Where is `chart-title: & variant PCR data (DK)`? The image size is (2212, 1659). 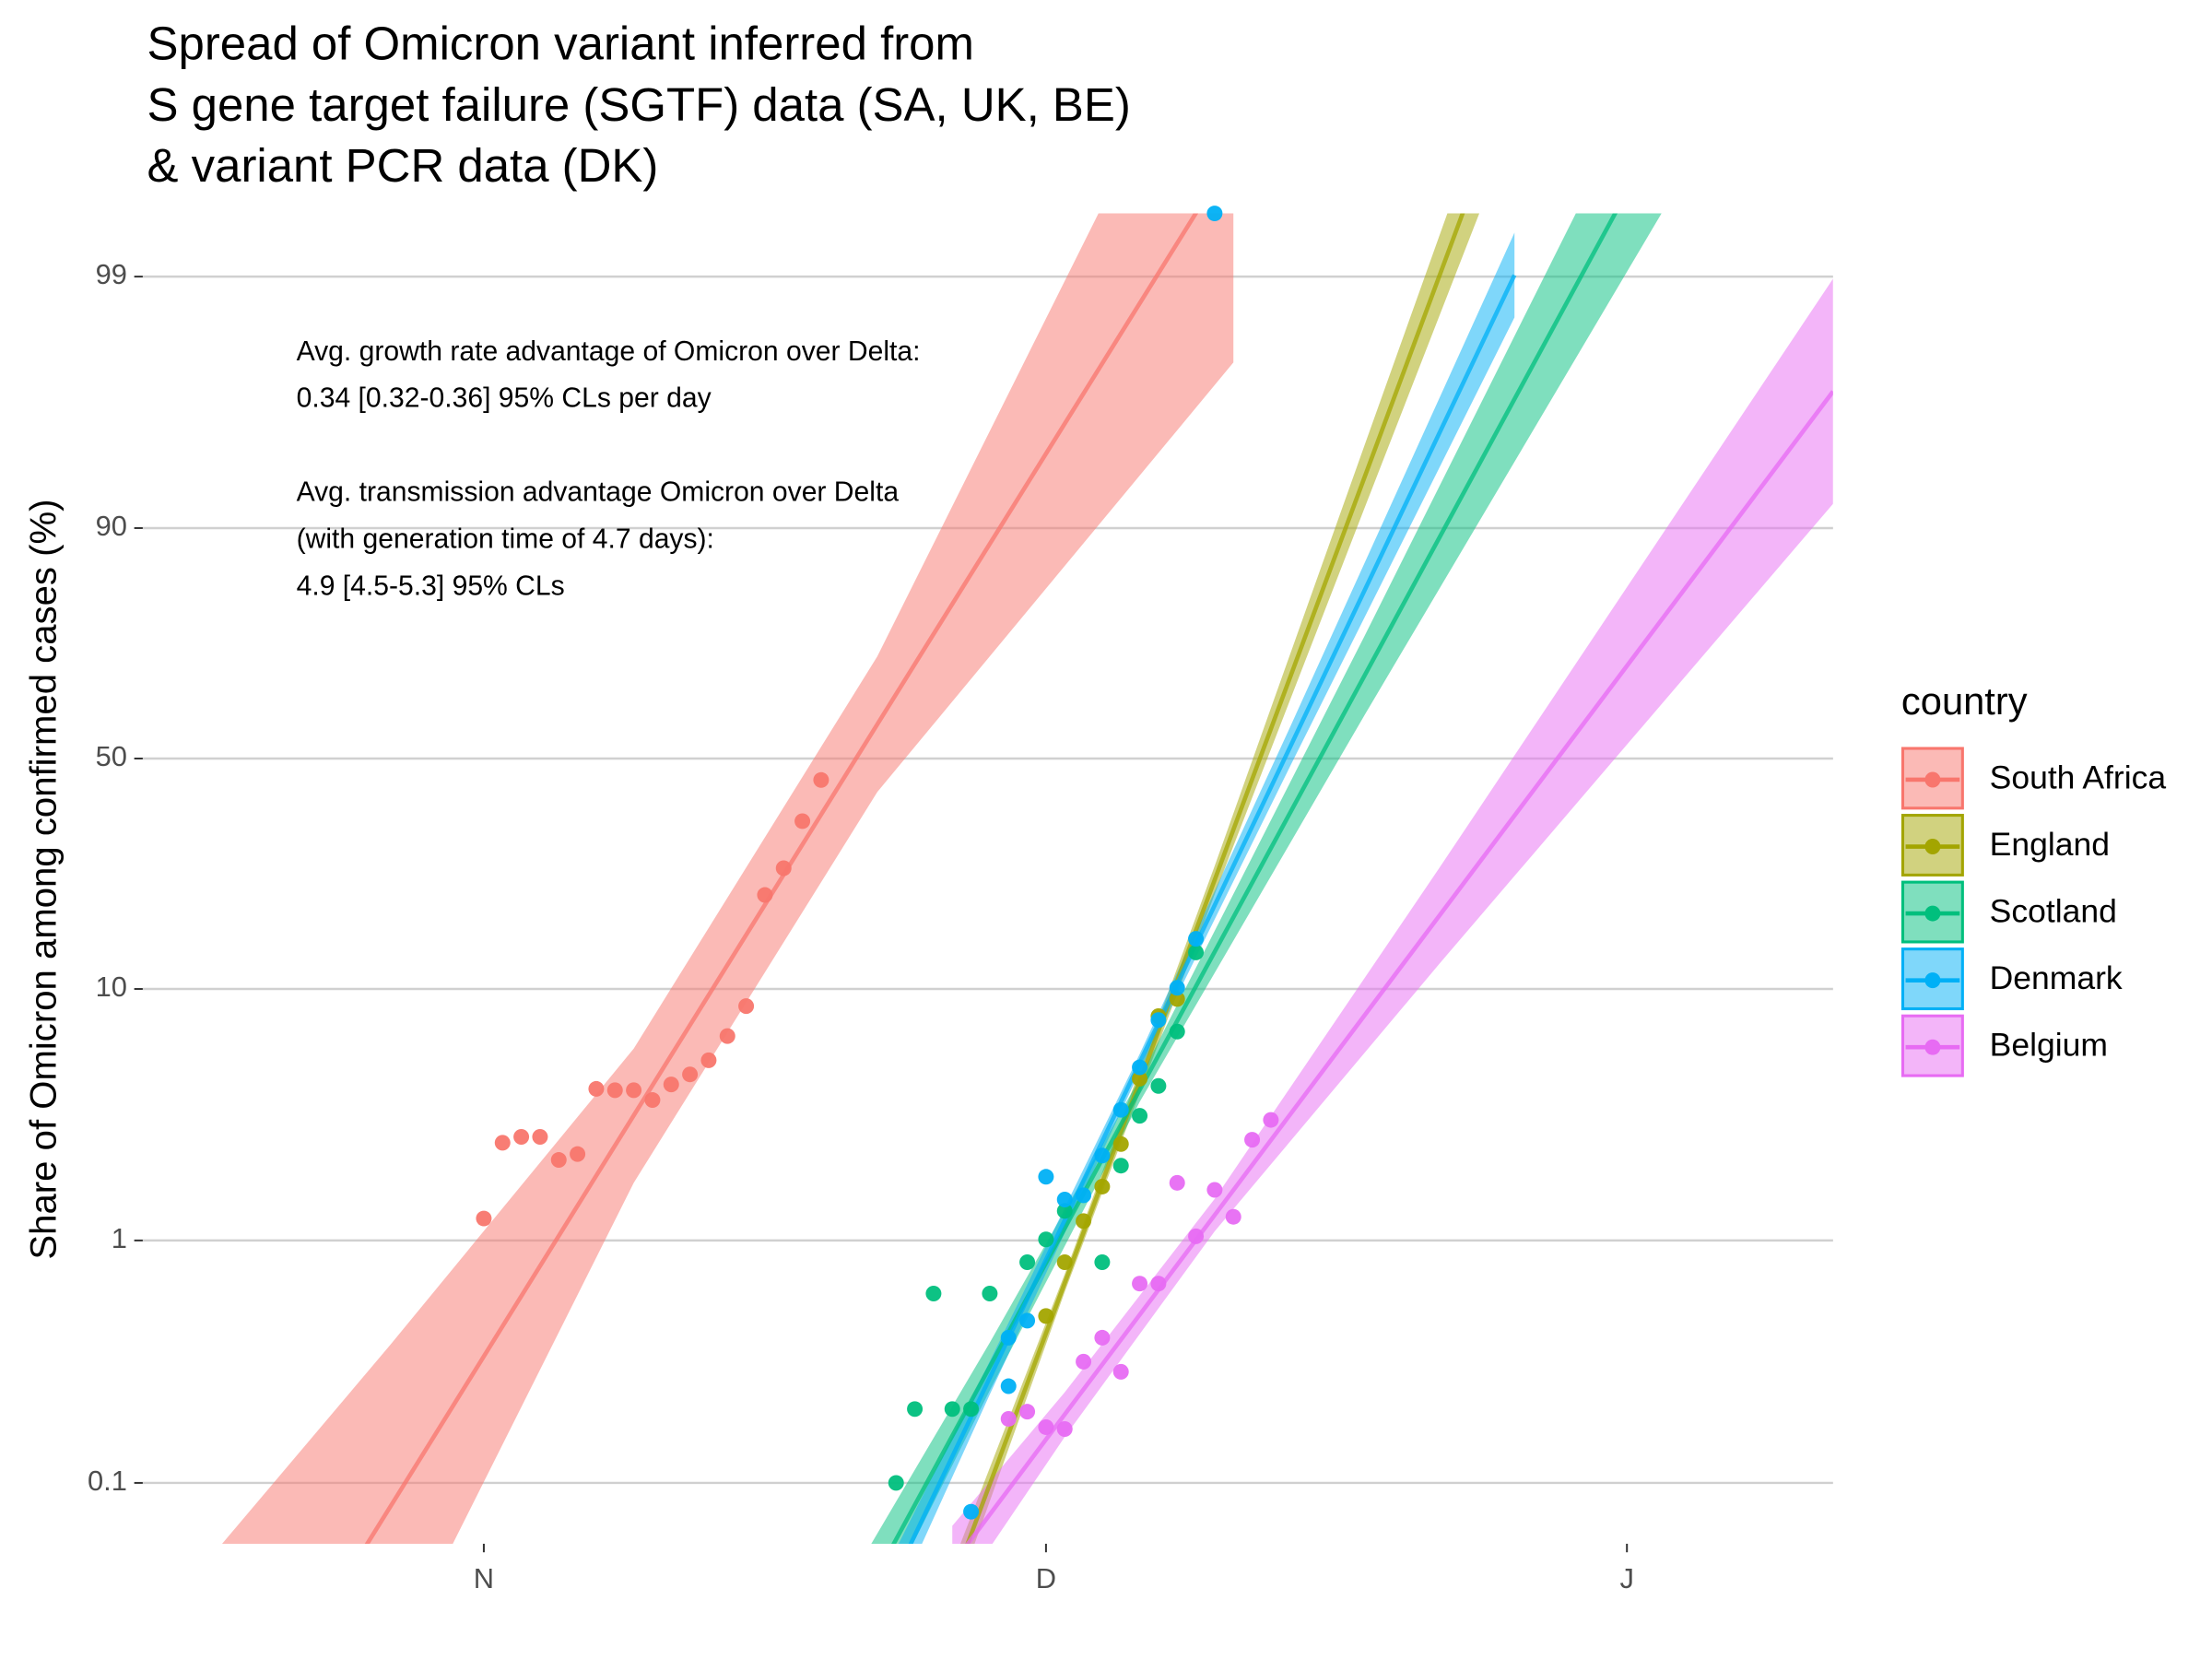
chart-title: & variant PCR data (DK) is located at coordinates (403, 165).